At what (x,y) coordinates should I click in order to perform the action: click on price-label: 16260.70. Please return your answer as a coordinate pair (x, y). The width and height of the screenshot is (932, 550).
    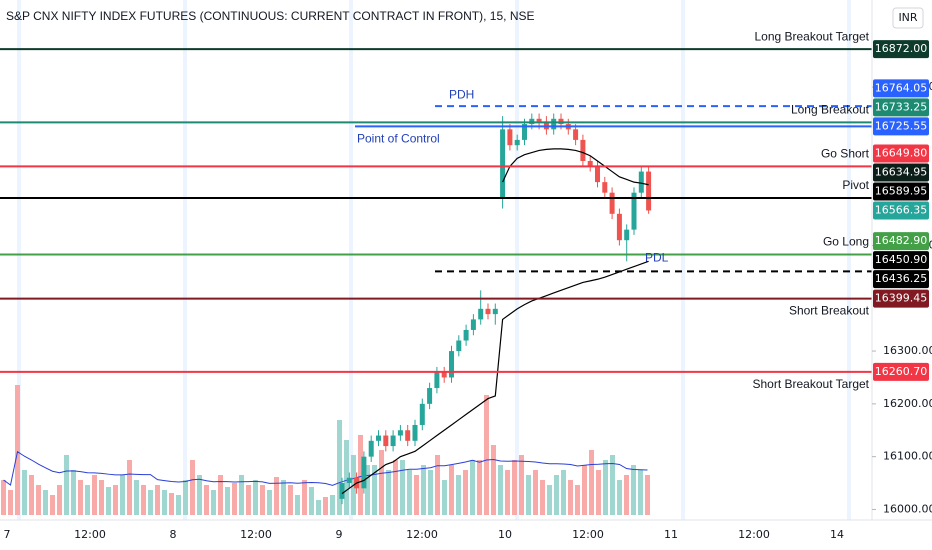
    Looking at the image, I should click on (901, 371).